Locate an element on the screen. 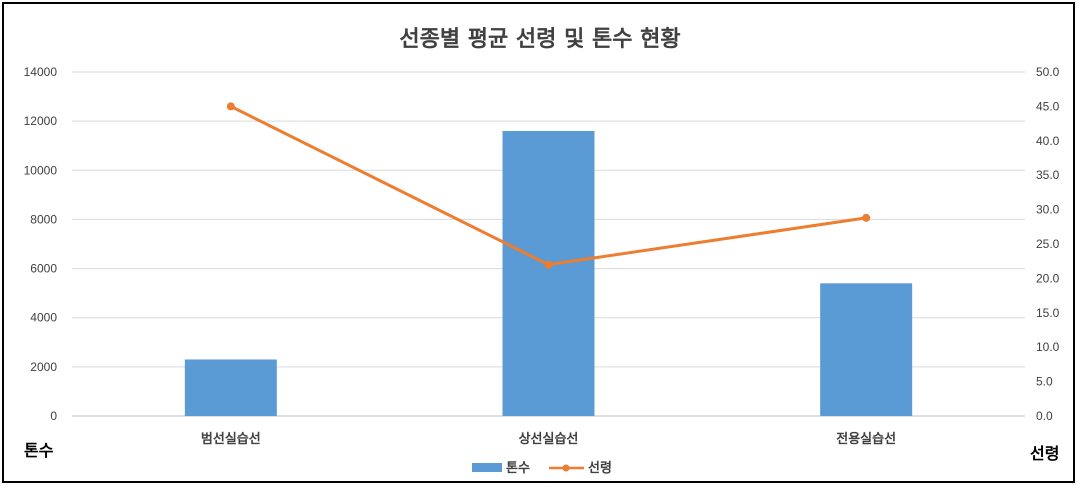 The width and height of the screenshot is (1081, 489). left-tick-label: 6000 is located at coordinates (43, 269).